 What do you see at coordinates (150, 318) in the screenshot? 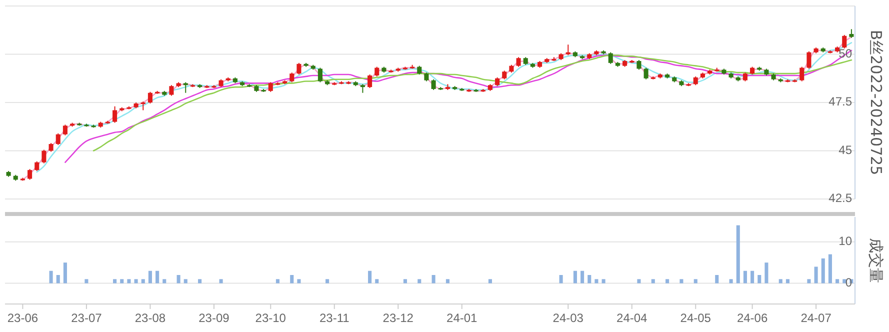
I see `x-tick-label: 23-08` at bounding box center [150, 318].